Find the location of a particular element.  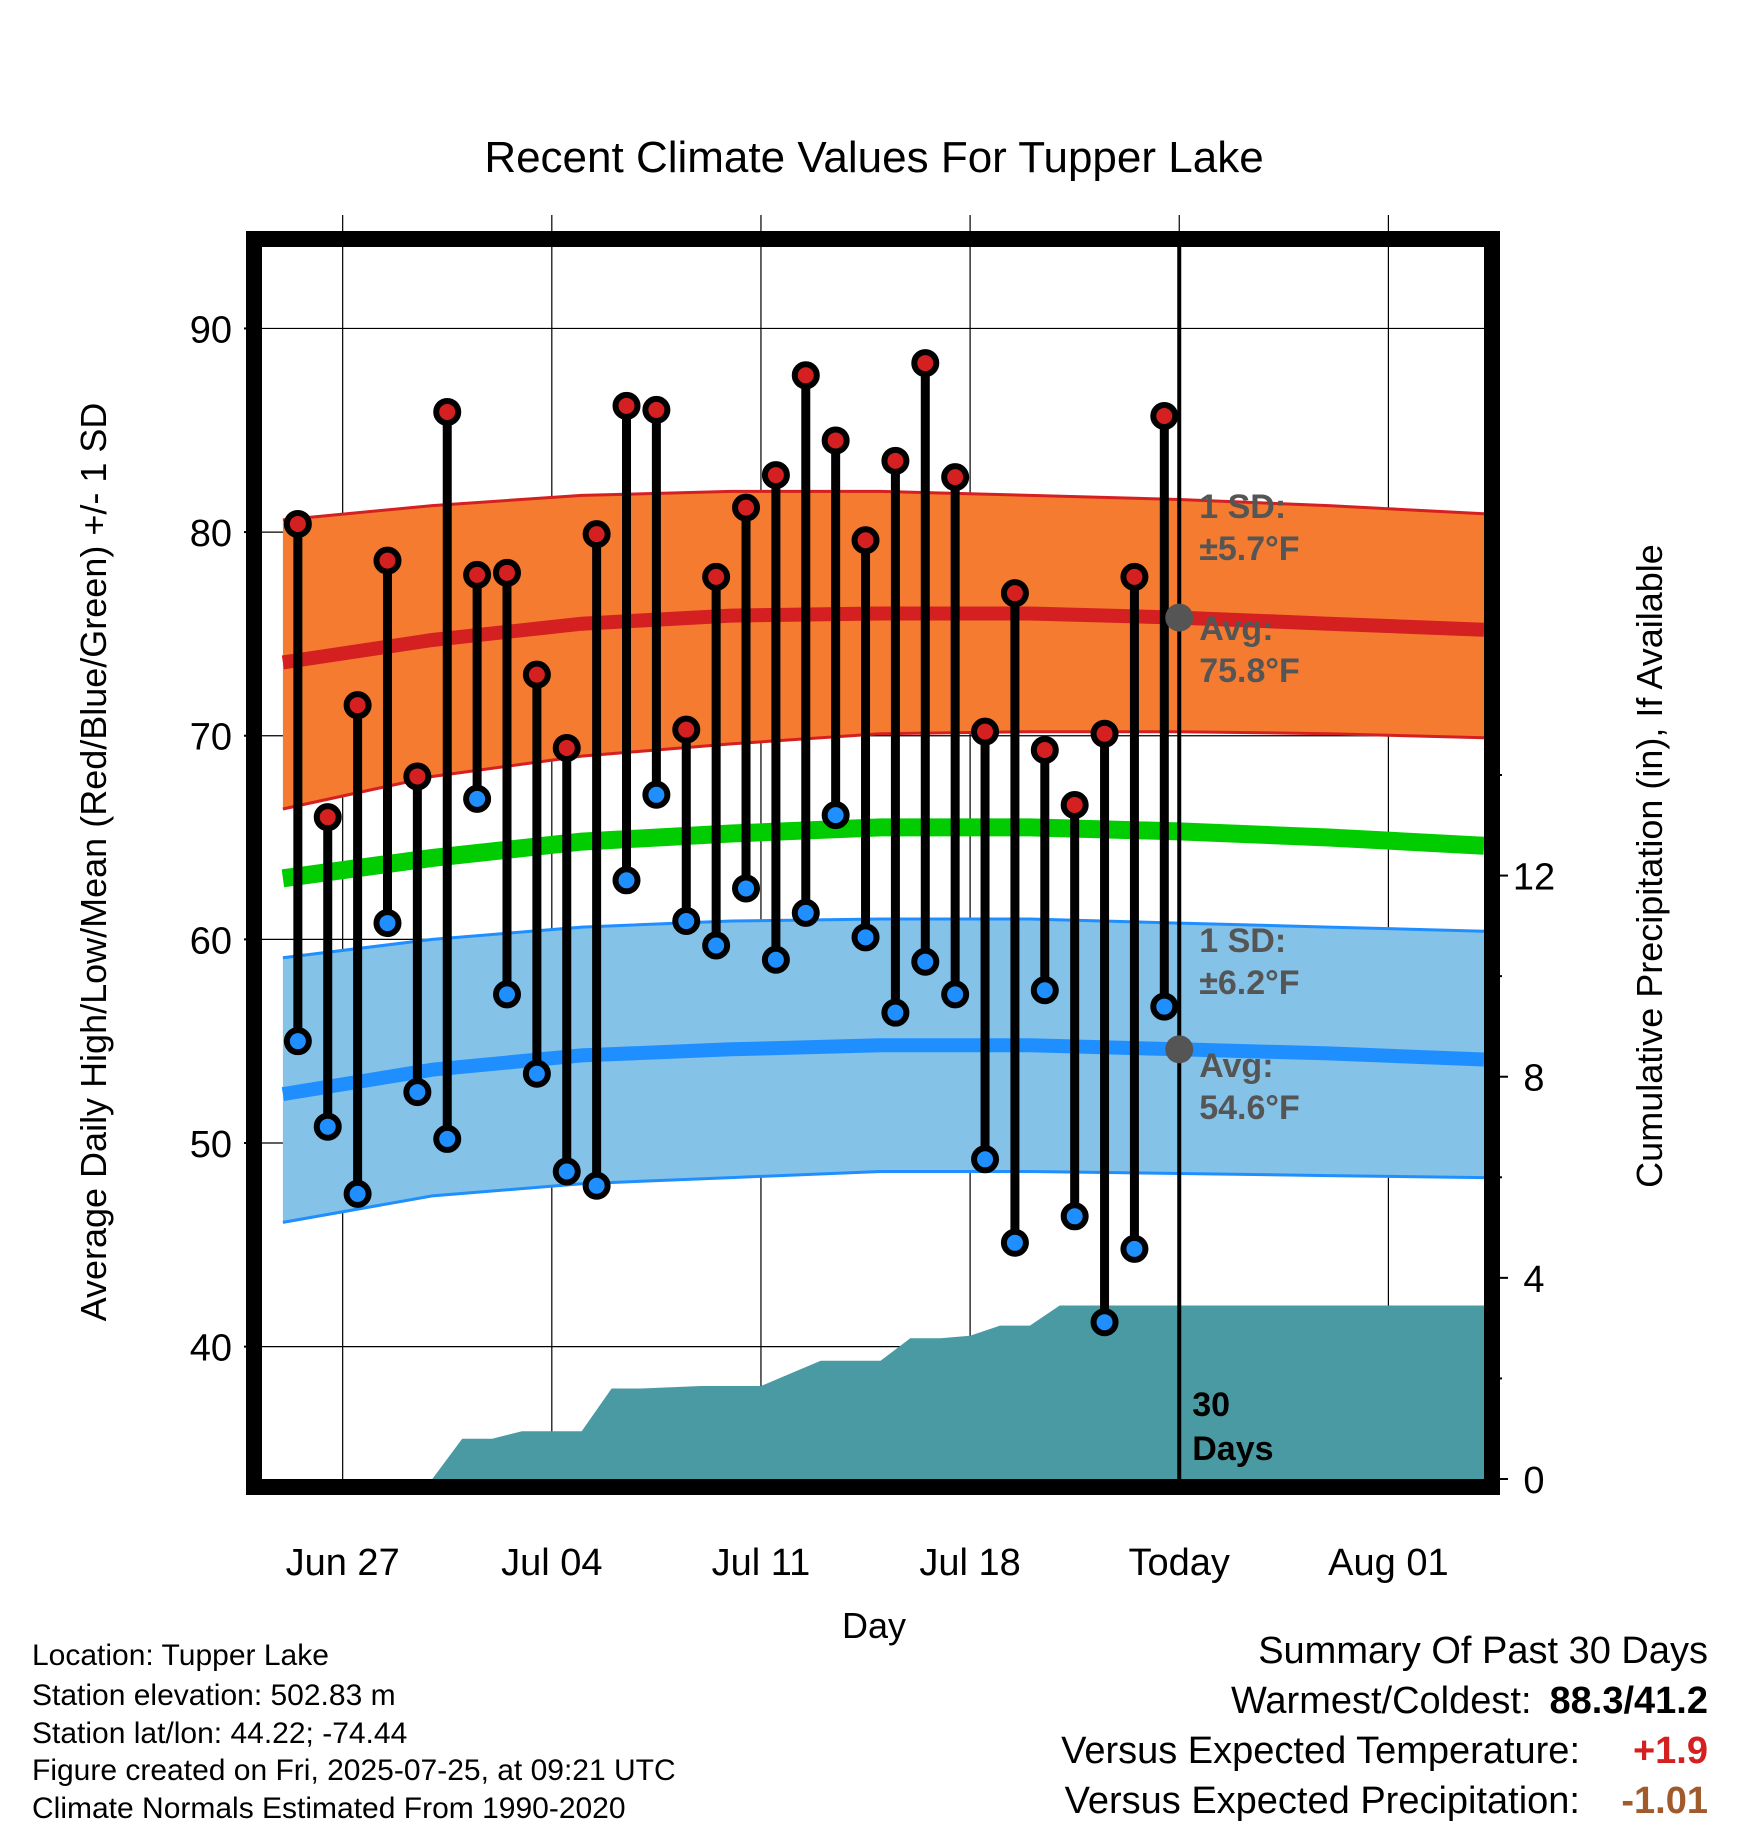

y-tick-label: 40 is located at coordinates (211, 1349).